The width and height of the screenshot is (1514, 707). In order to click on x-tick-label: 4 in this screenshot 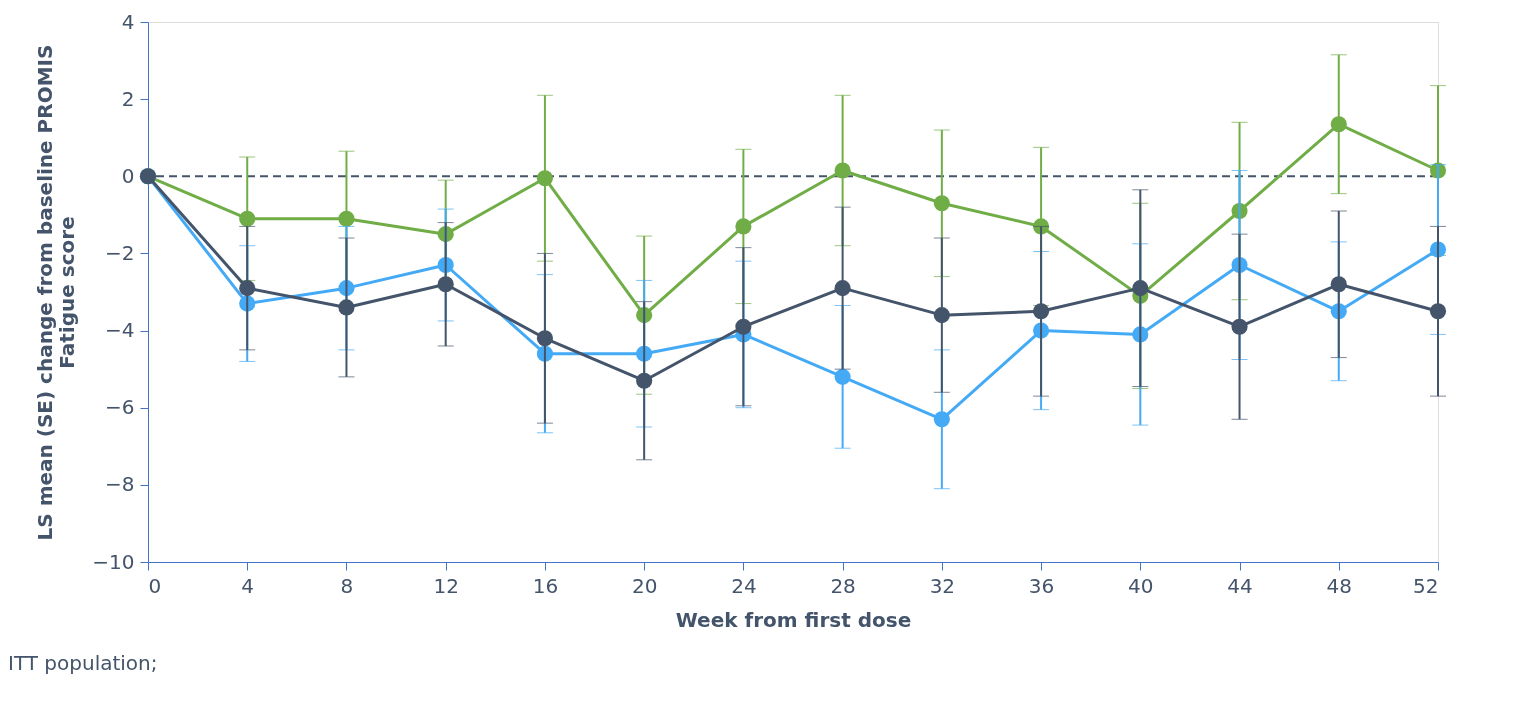, I will do `click(248, 585)`.